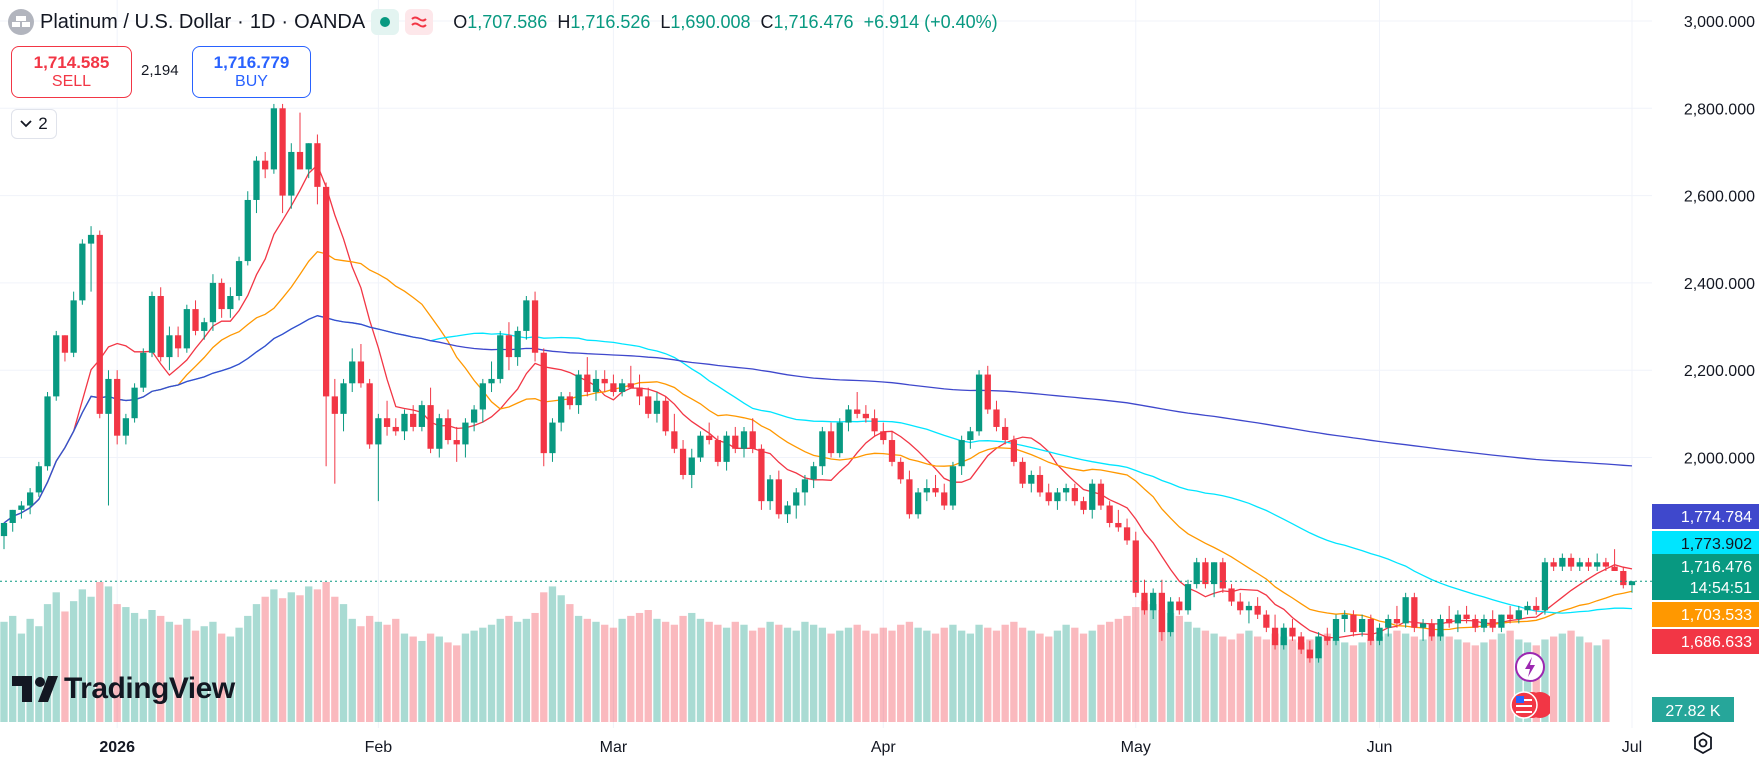  What do you see at coordinates (1380, 747) in the screenshot?
I see `x-tick-label: Jun` at bounding box center [1380, 747].